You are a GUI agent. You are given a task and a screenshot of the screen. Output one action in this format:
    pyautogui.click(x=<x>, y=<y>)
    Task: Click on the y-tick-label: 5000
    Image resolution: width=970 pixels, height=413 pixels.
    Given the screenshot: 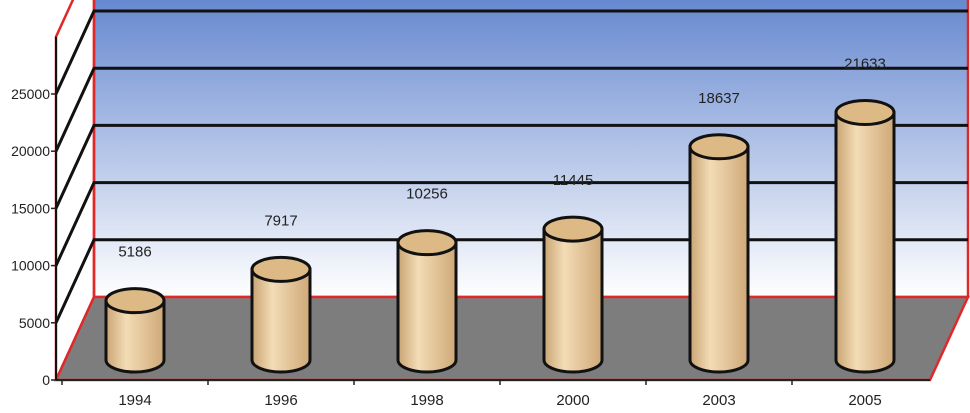 What is the action you would take?
    pyautogui.click(x=34, y=323)
    